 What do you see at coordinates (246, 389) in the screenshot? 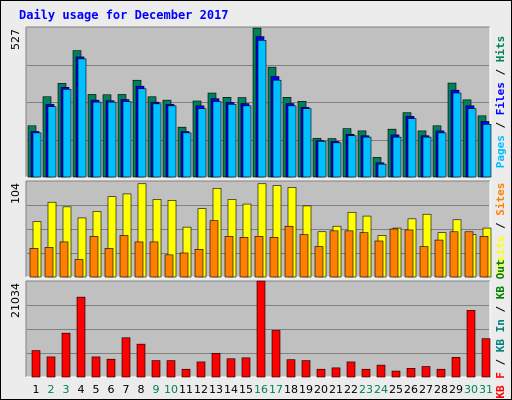
I see `day-label: 15` at bounding box center [246, 389].